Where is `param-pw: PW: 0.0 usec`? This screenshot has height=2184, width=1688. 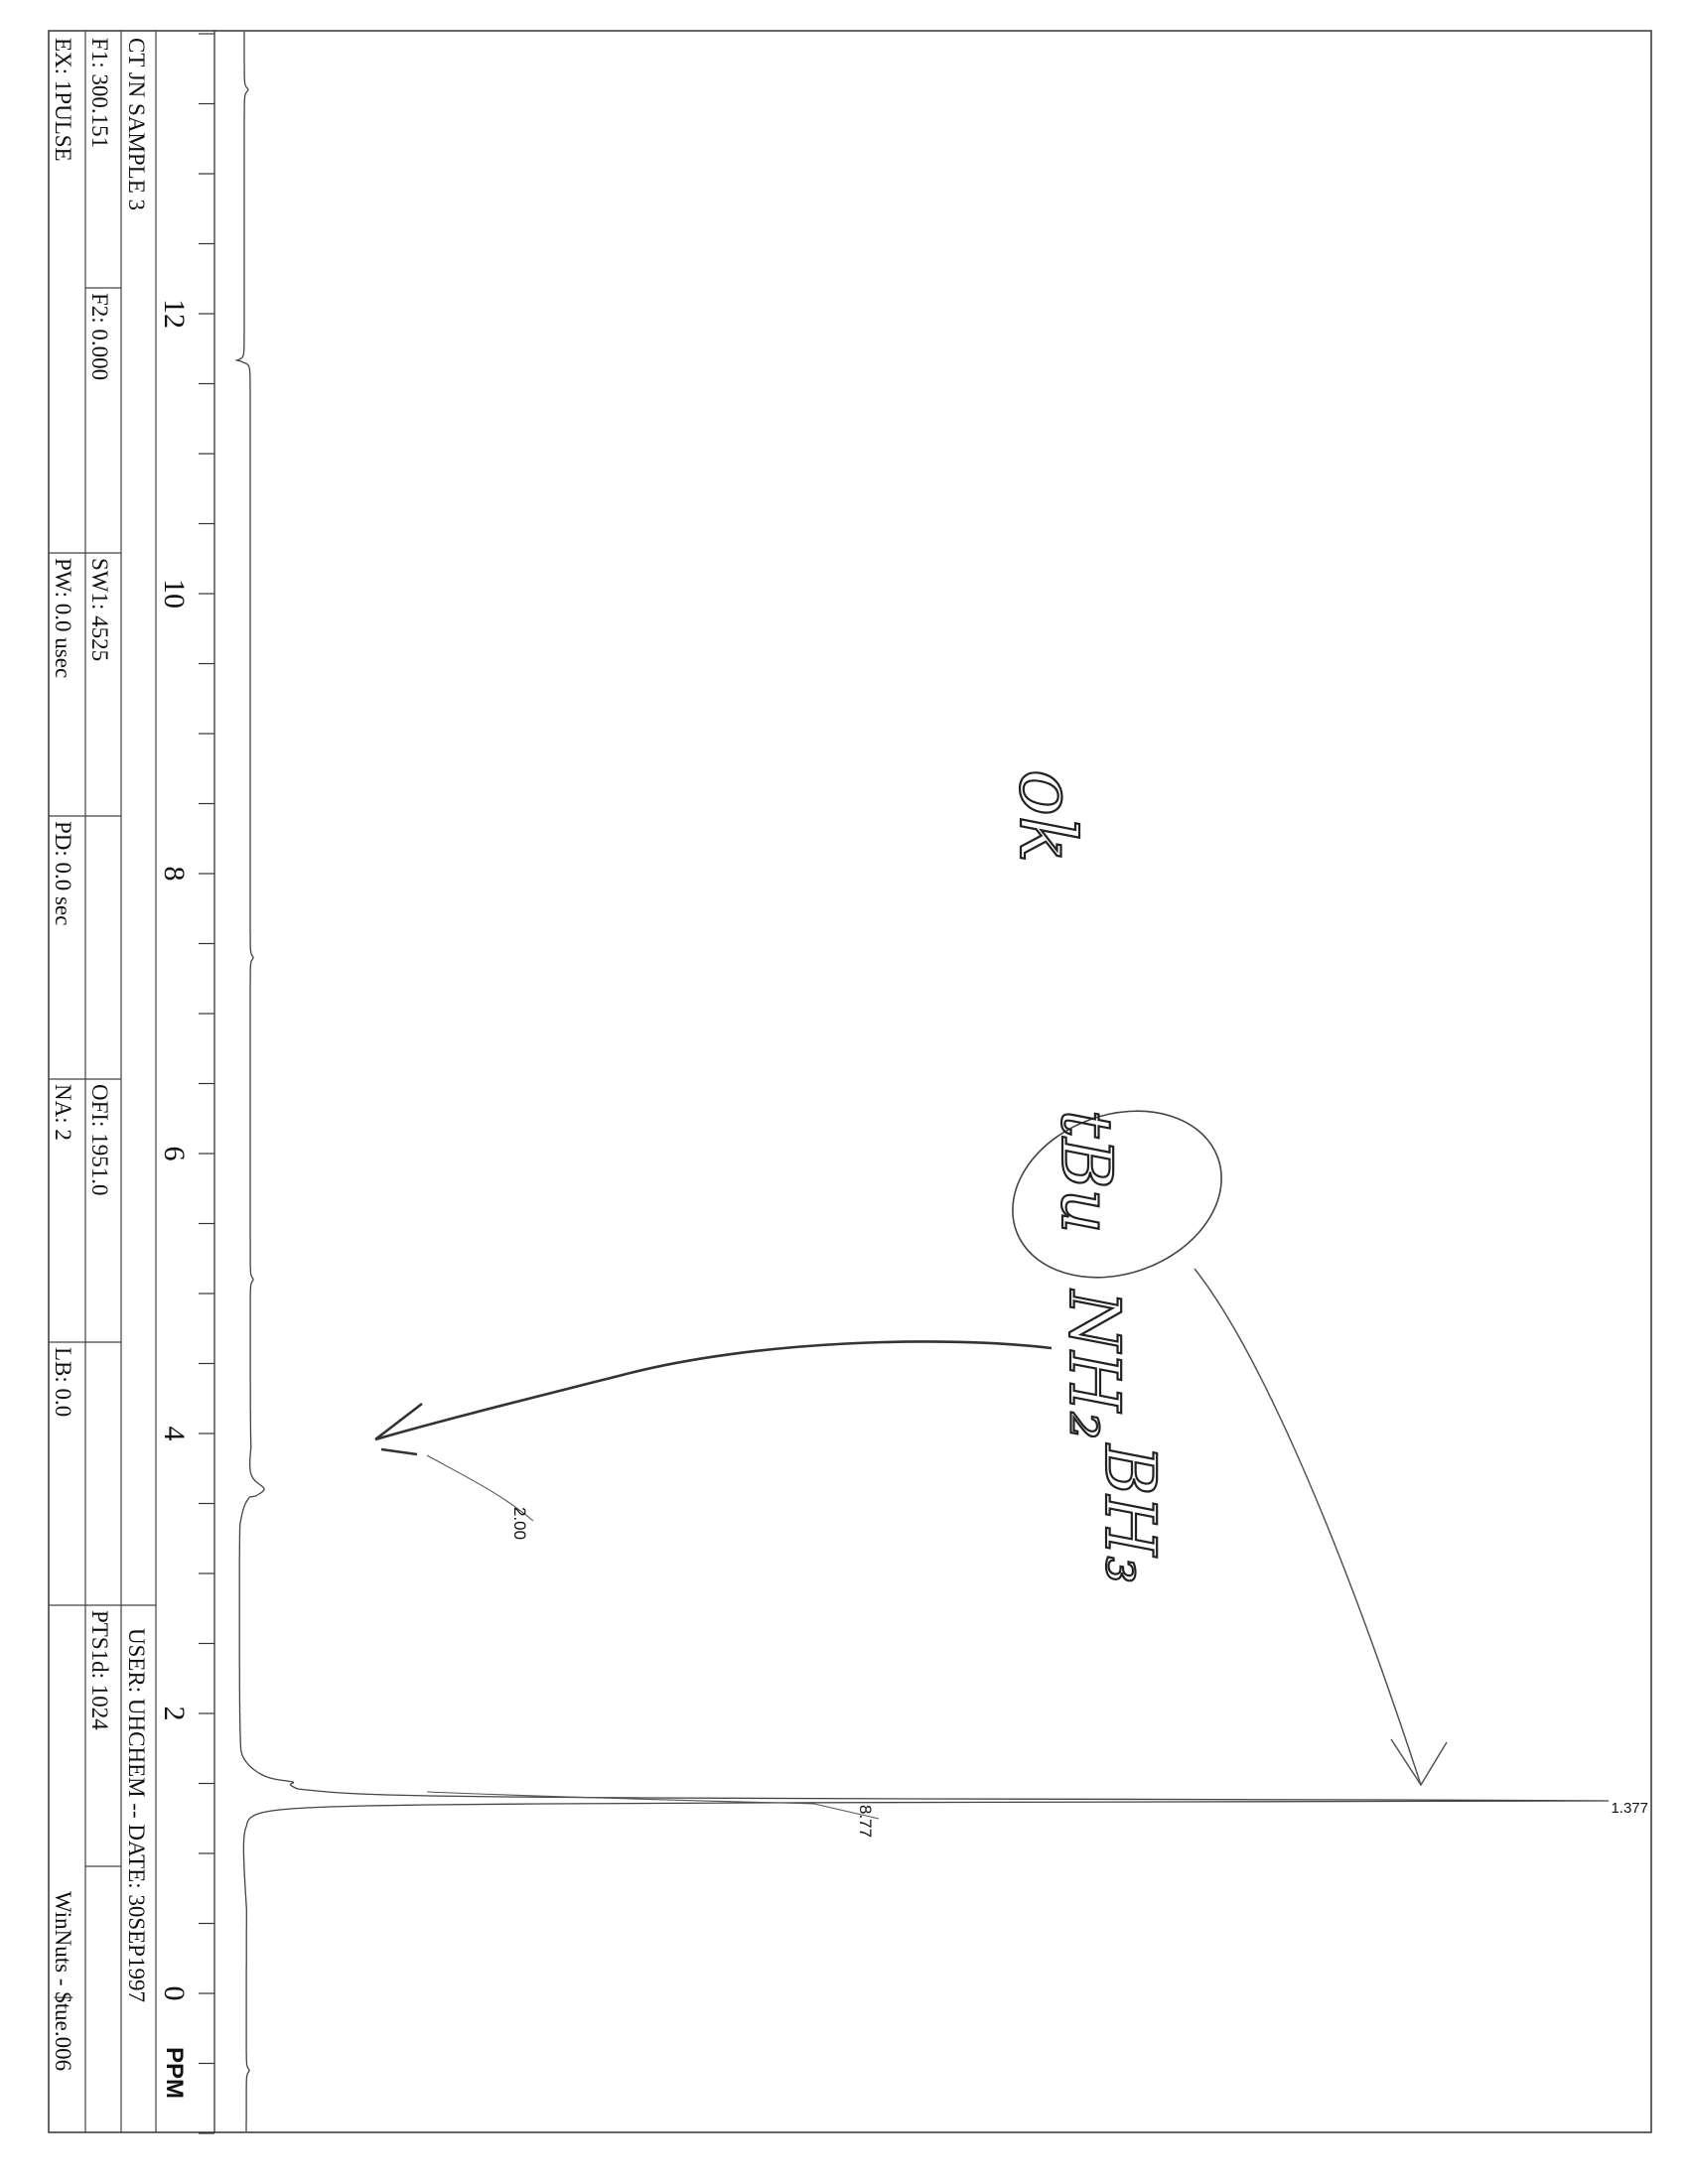 param-pw: PW: 0.0 usec is located at coordinates (63, 618).